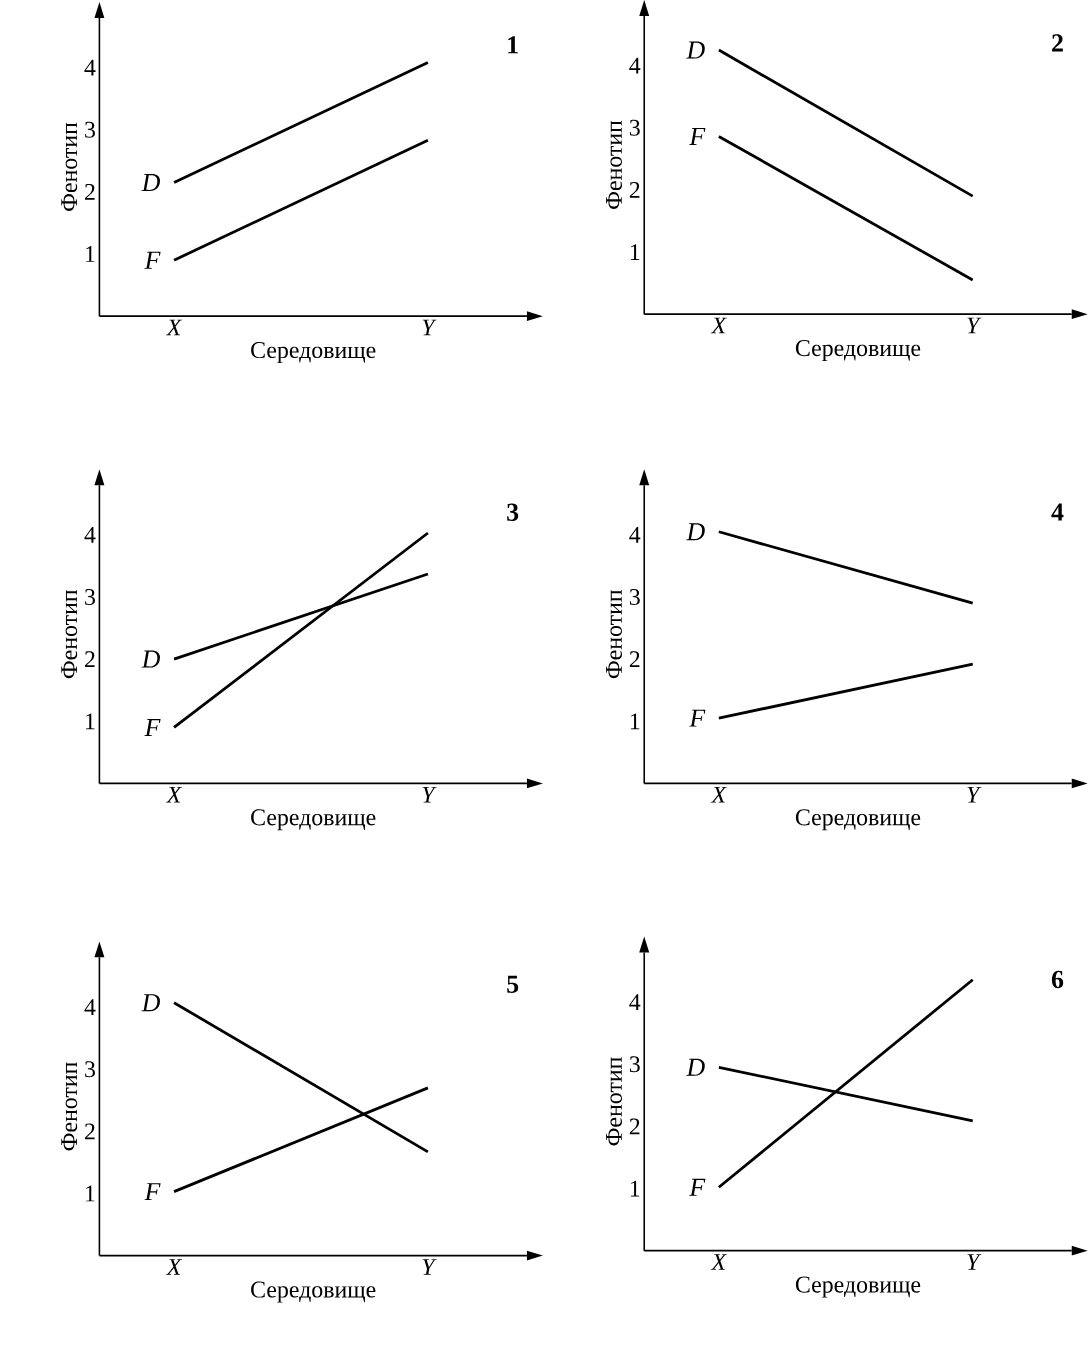 The height and width of the screenshot is (1362, 1088). I want to click on text: 1, so click(513, 45).